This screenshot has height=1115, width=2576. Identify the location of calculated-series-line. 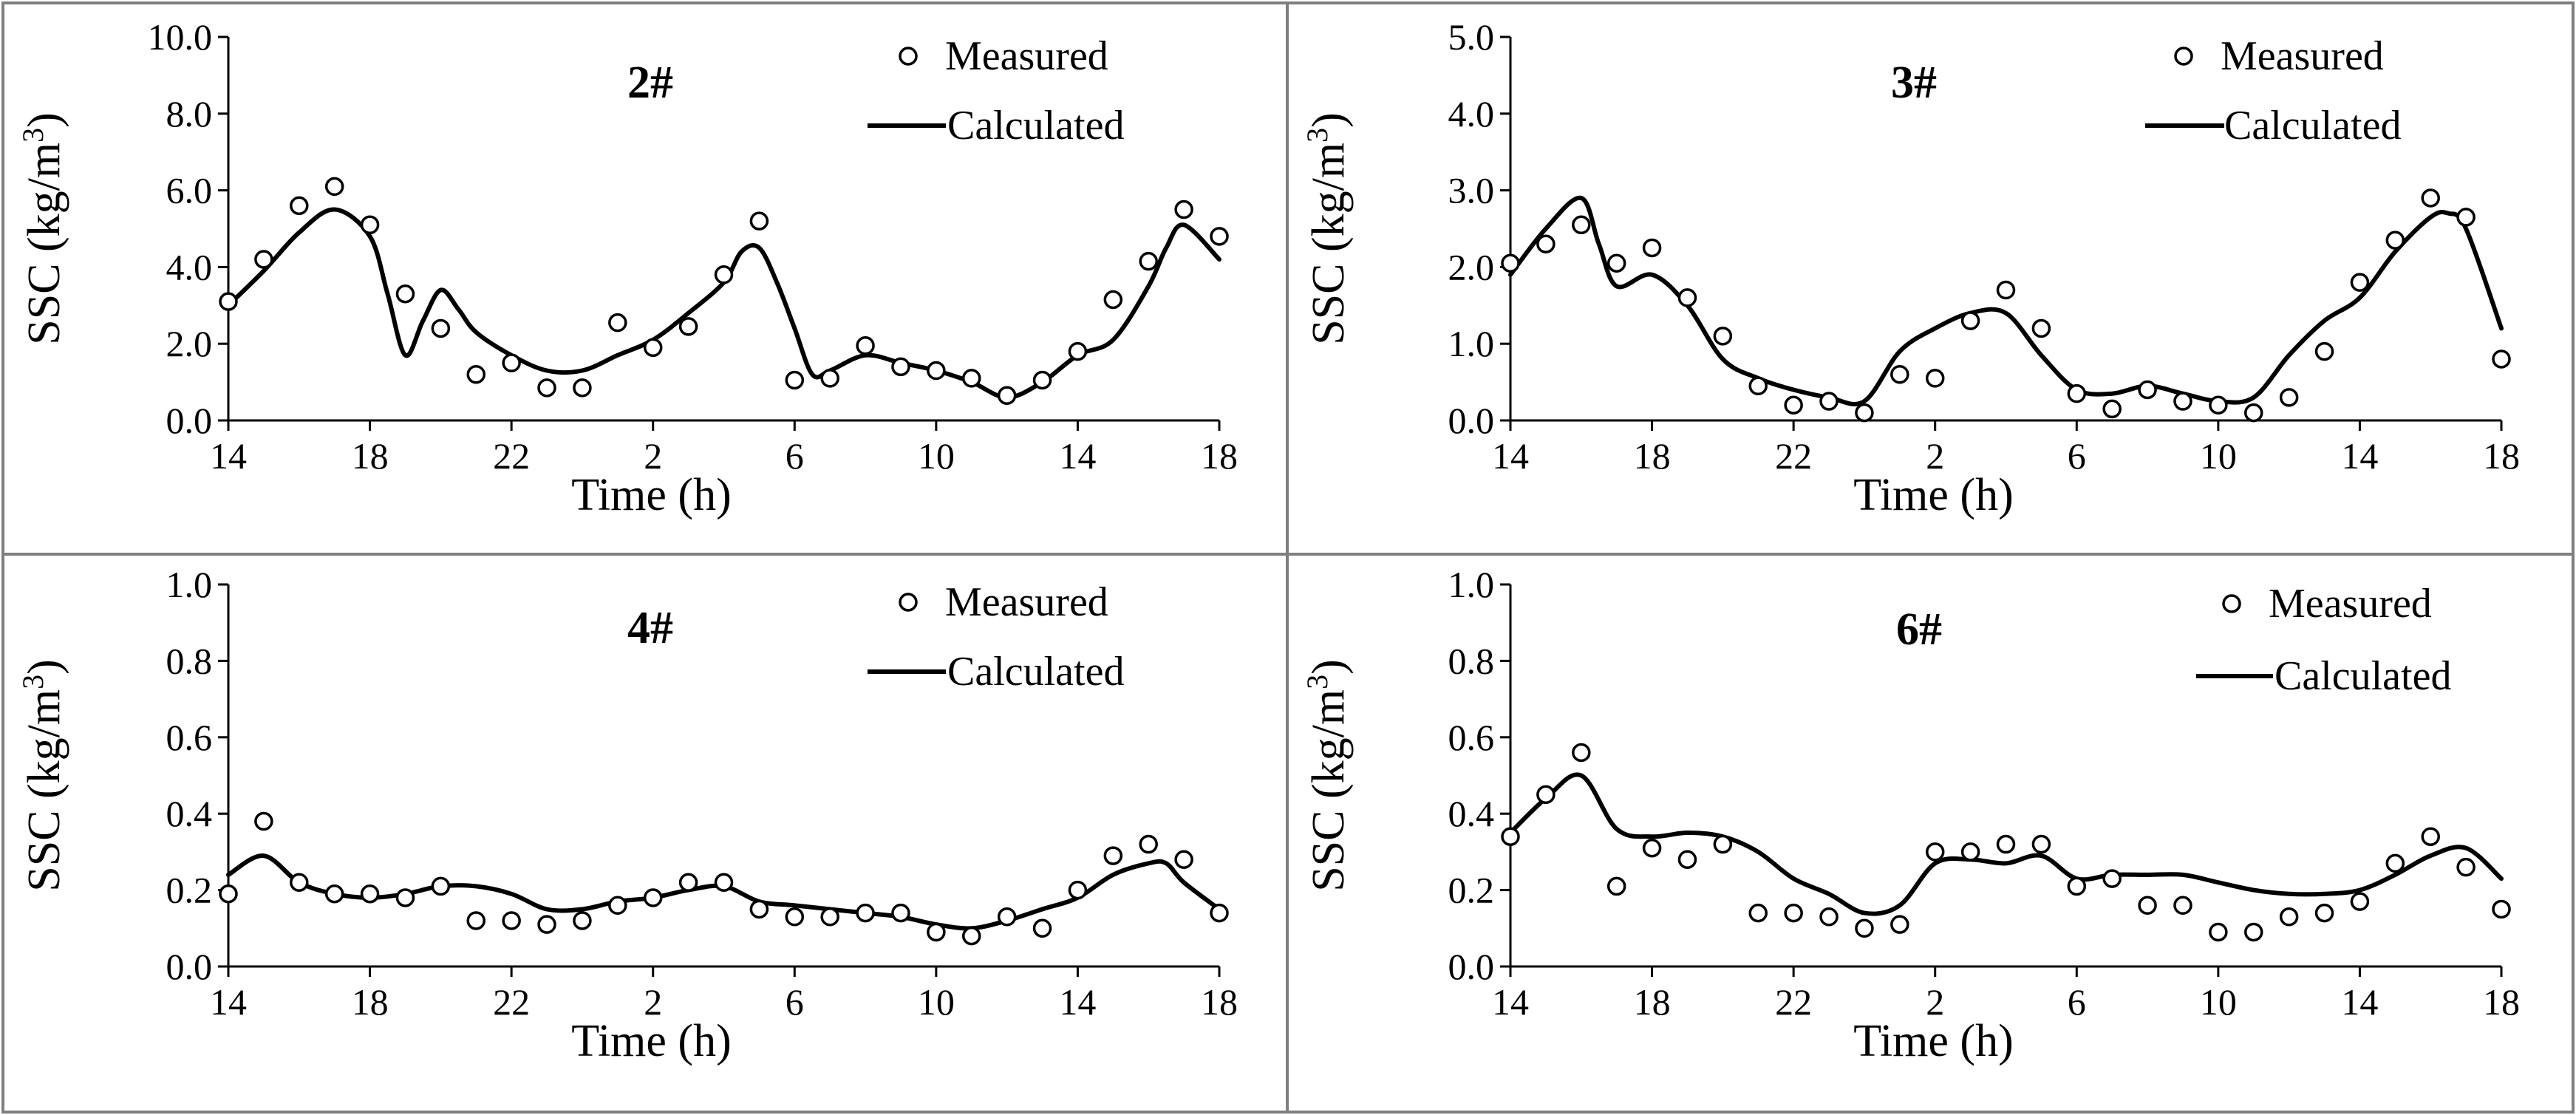
(2006, 300).